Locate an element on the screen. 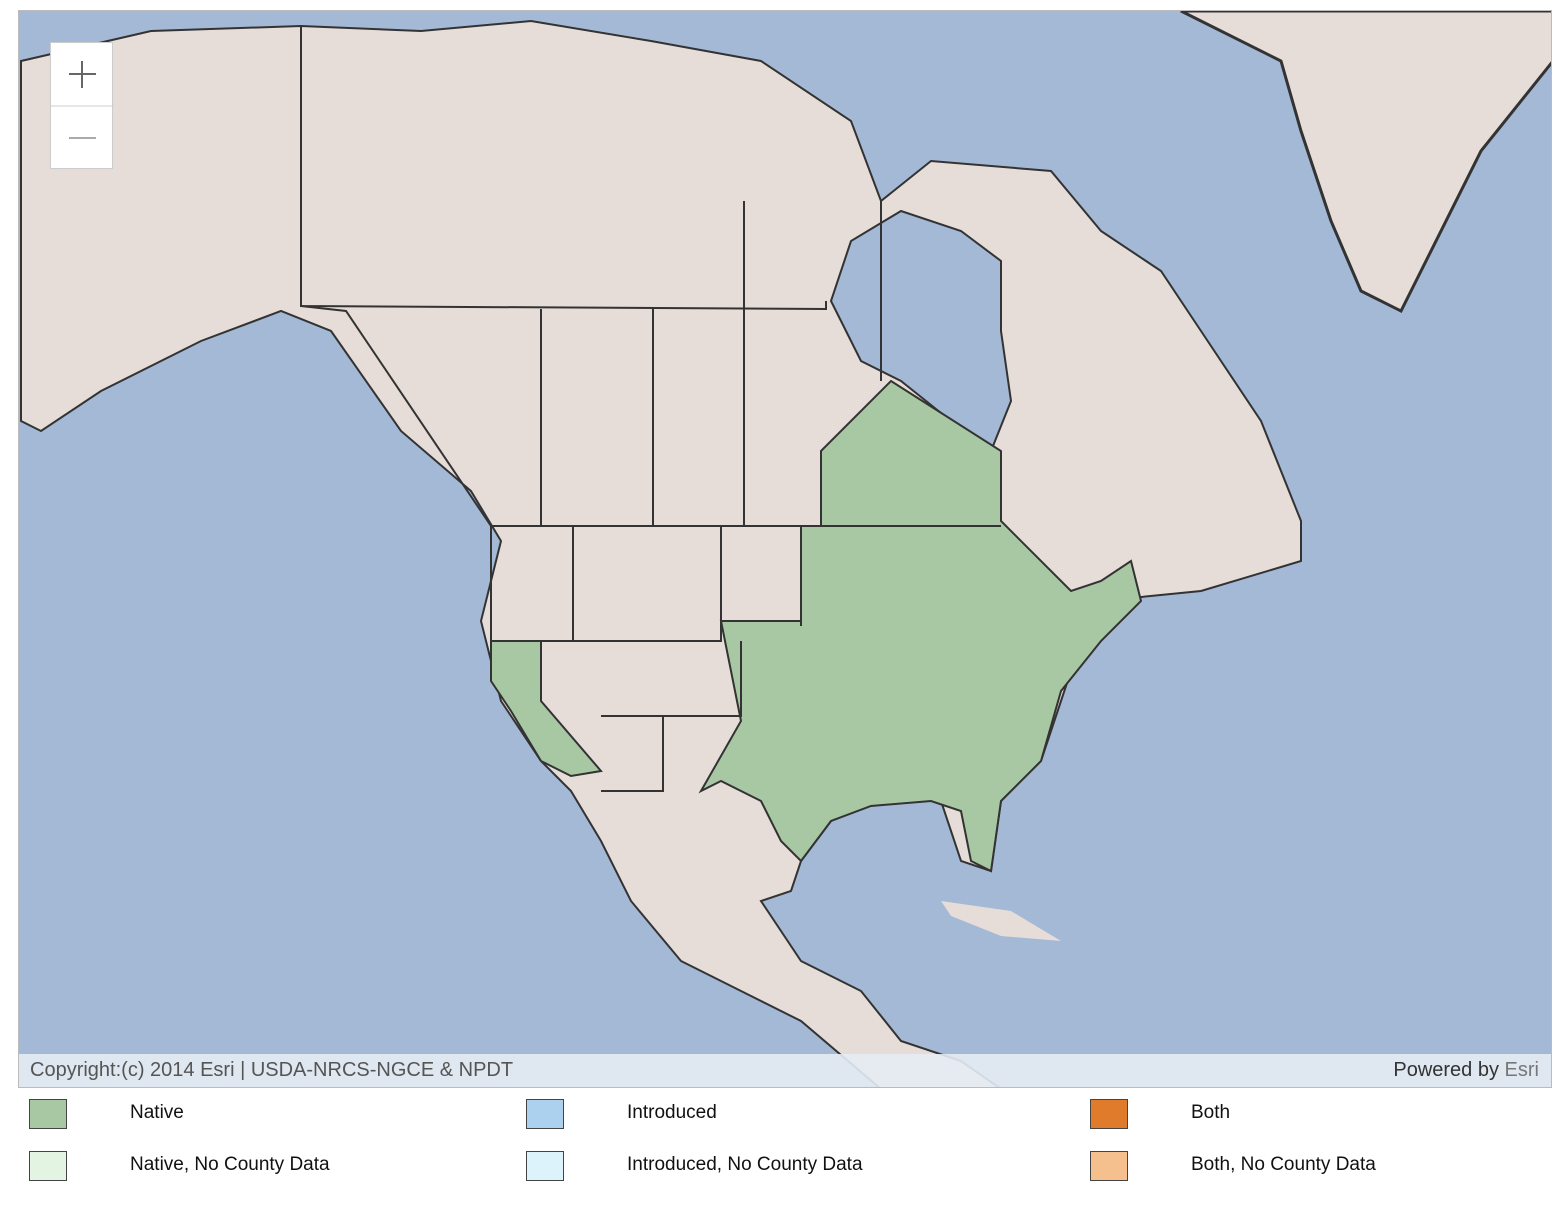 The image size is (1568, 1210). zoom-icons is located at coordinates (82, 106).